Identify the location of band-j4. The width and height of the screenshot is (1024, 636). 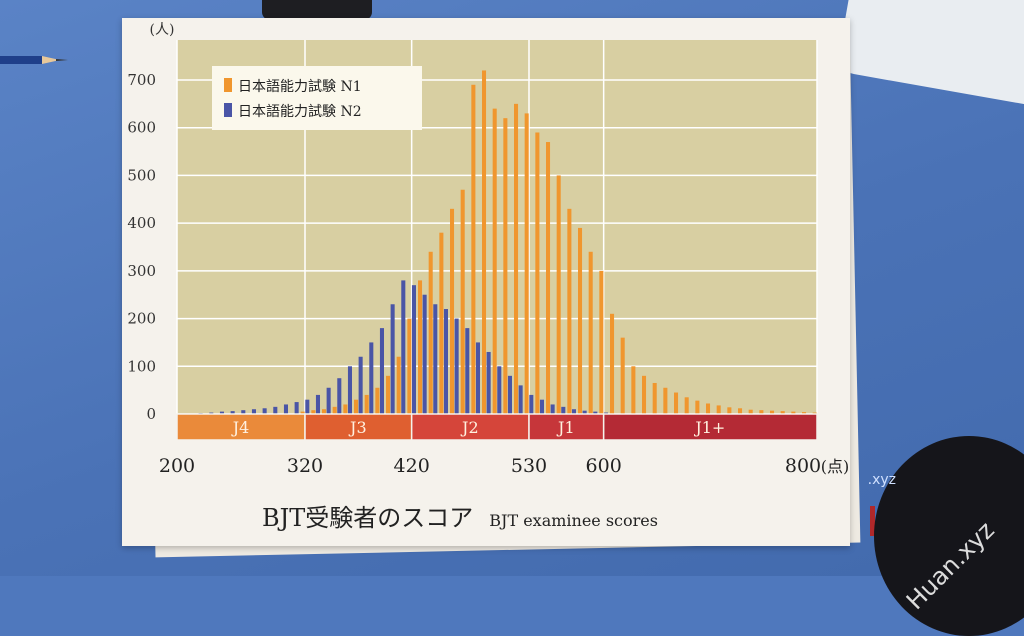
(241, 427).